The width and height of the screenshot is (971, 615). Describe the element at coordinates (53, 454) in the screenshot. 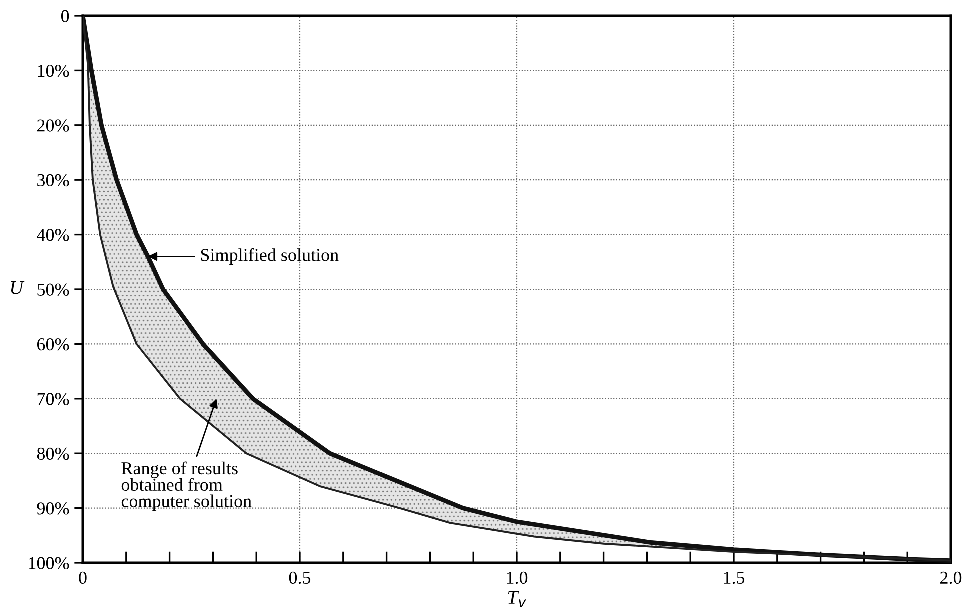

I see `y-tick-label: 80%` at that location.